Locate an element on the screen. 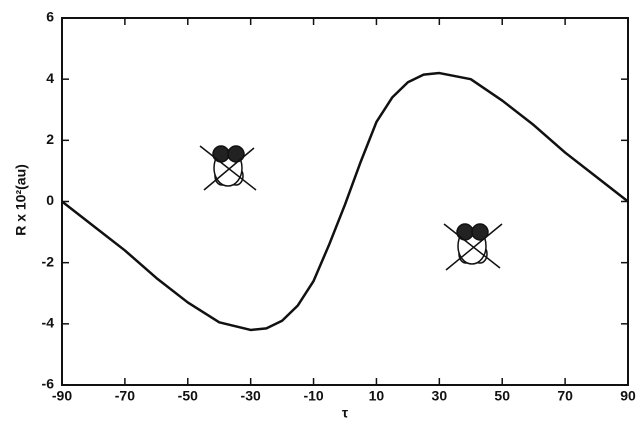 The width and height of the screenshot is (640, 425). x-tick-label: 70 is located at coordinates (565, 396).